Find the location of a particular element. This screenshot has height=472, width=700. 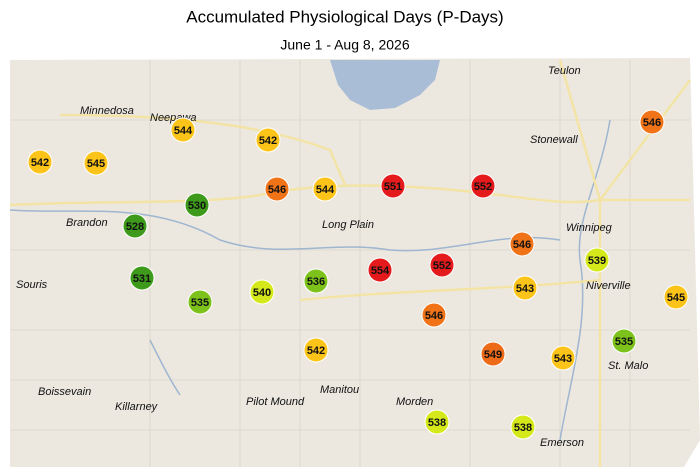

place-label: Winnipeg is located at coordinates (589, 228).